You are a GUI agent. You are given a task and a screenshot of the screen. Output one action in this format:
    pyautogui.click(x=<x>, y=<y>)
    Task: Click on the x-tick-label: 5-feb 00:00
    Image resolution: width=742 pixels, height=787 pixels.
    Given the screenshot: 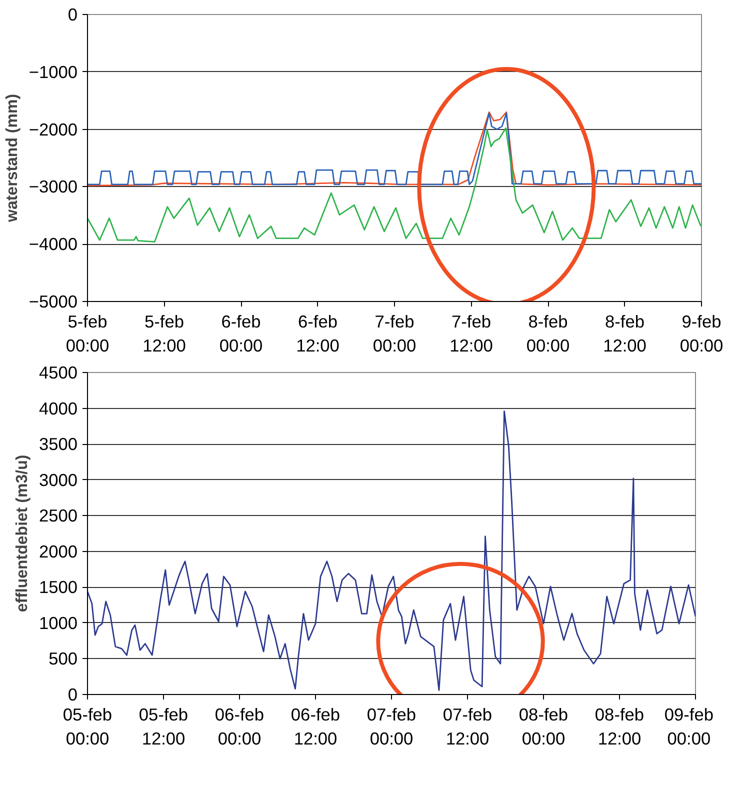 What is the action you would take?
    pyautogui.click(x=88, y=334)
    